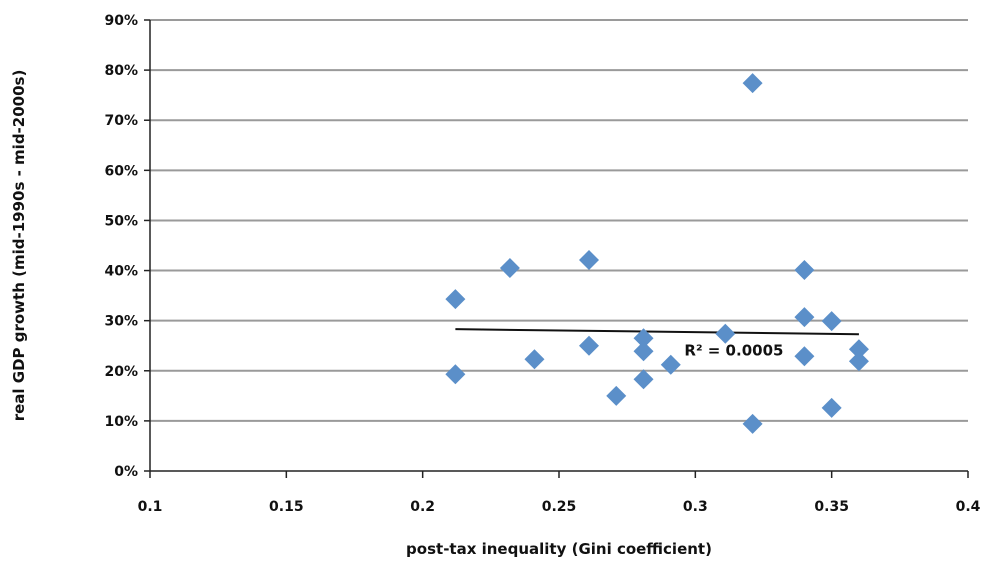  Describe the element at coordinates (121, 246) in the screenshot. I see `y-tick-labels: 0% 10% 20% 30% 40% 50% 60% 70% 80% 90%` at that location.